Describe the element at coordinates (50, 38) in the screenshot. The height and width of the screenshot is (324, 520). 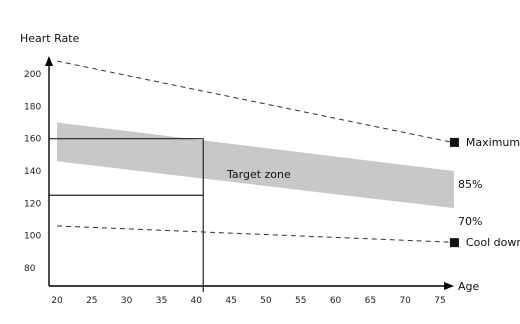
I see `y-axis-title: Heart Rate` at that location.